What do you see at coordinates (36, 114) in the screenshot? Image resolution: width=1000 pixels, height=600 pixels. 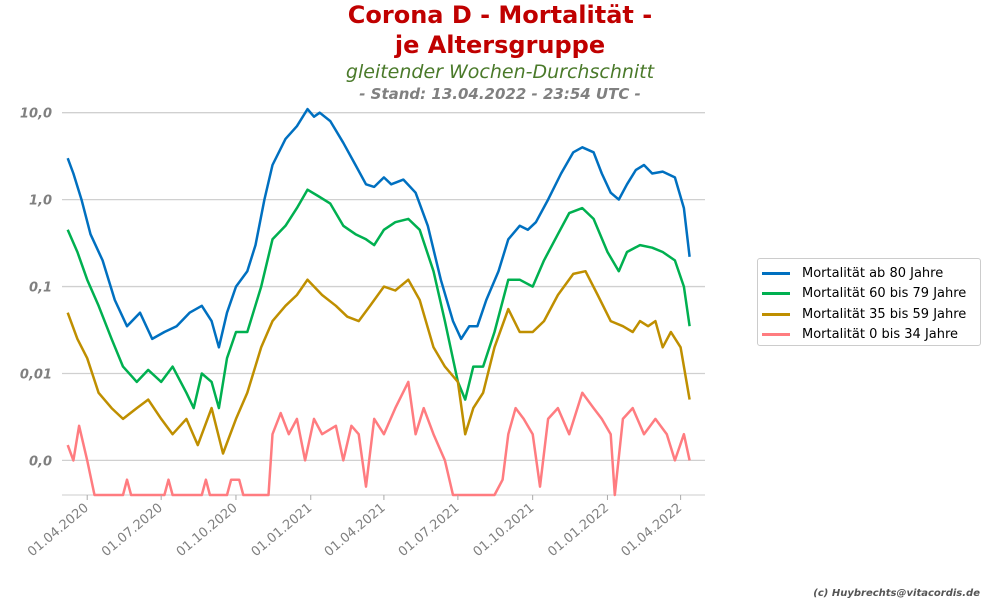 I see `y-tick-label: 10,0` at bounding box center [36, 114].